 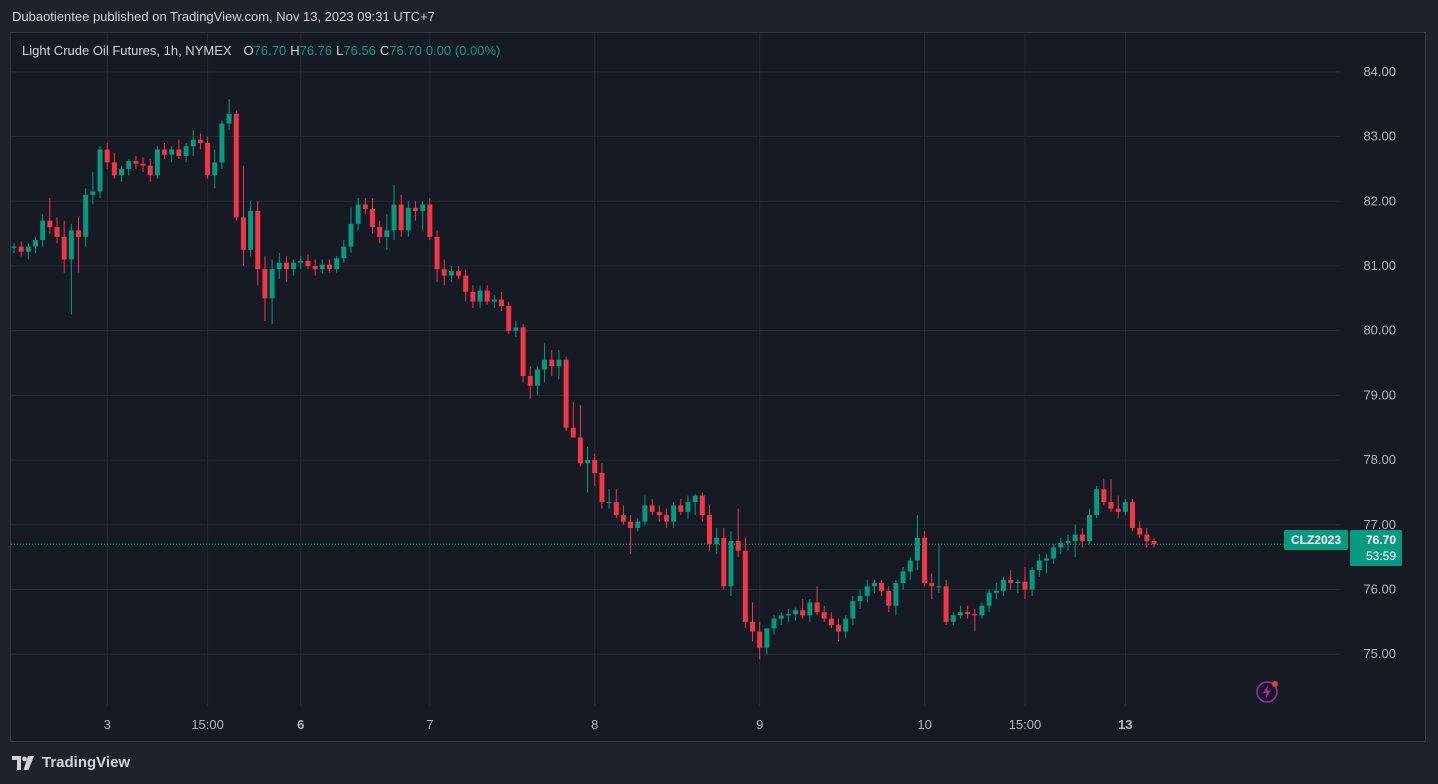 I want to click on y-tick-label: 82.00, so click(x=1379, y=200).